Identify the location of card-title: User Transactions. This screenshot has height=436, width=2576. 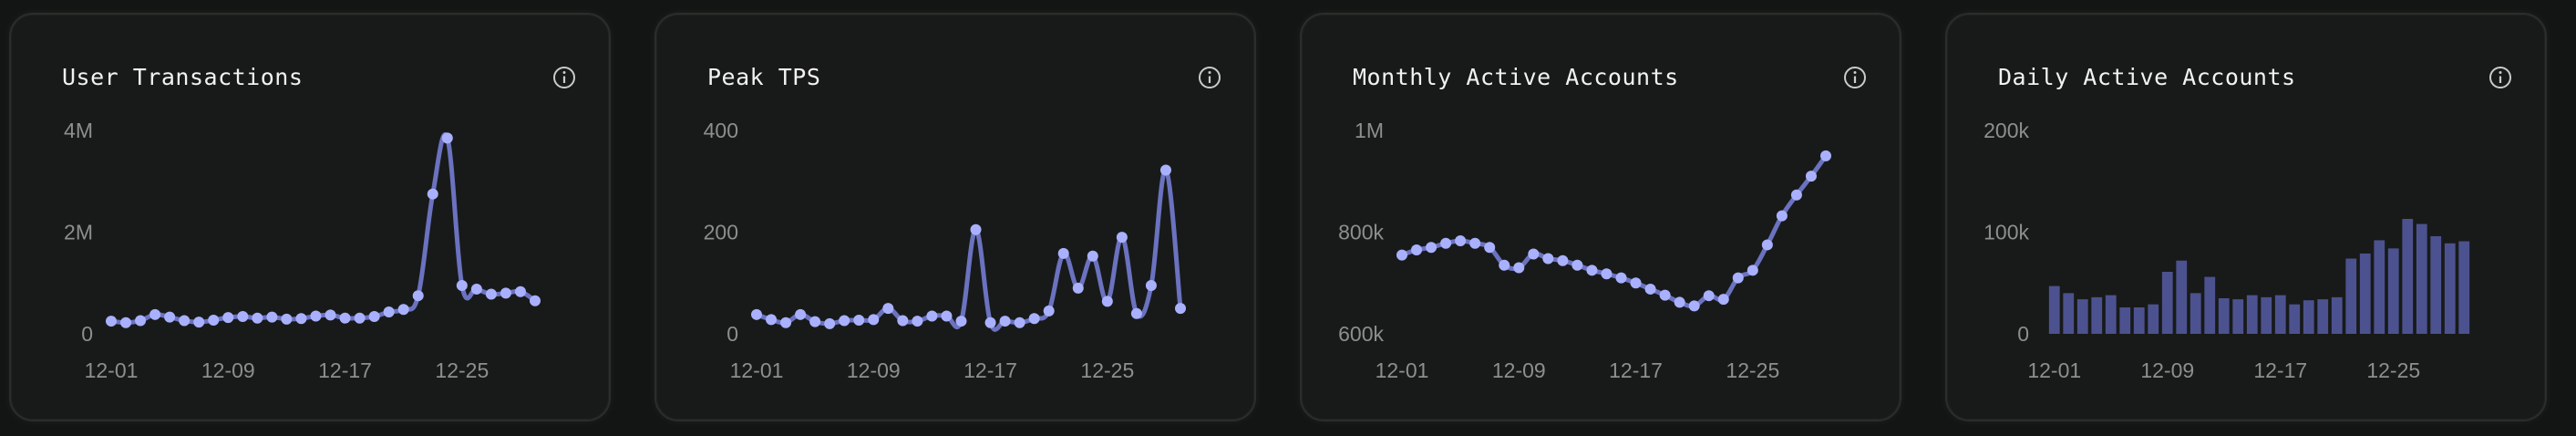
(183, 77).